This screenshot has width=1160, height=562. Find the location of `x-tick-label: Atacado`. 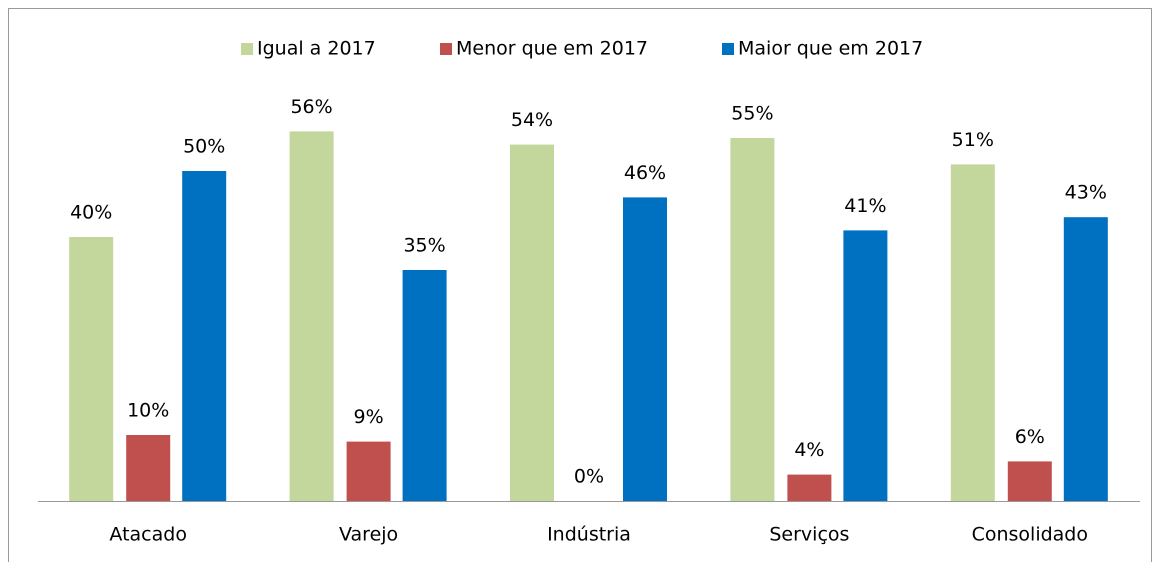

x-tick-label: Atacado is located at coordinates (148, 535).